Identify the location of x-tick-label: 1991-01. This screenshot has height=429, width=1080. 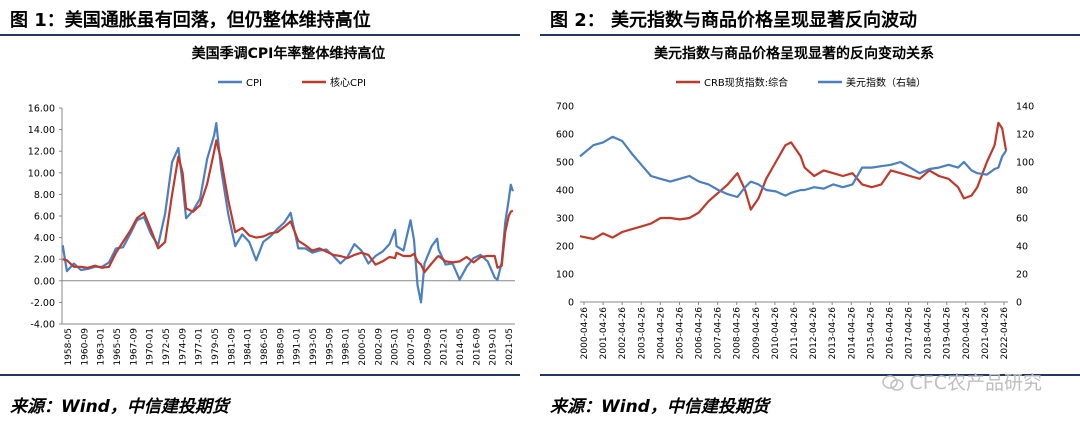
(298, 347).